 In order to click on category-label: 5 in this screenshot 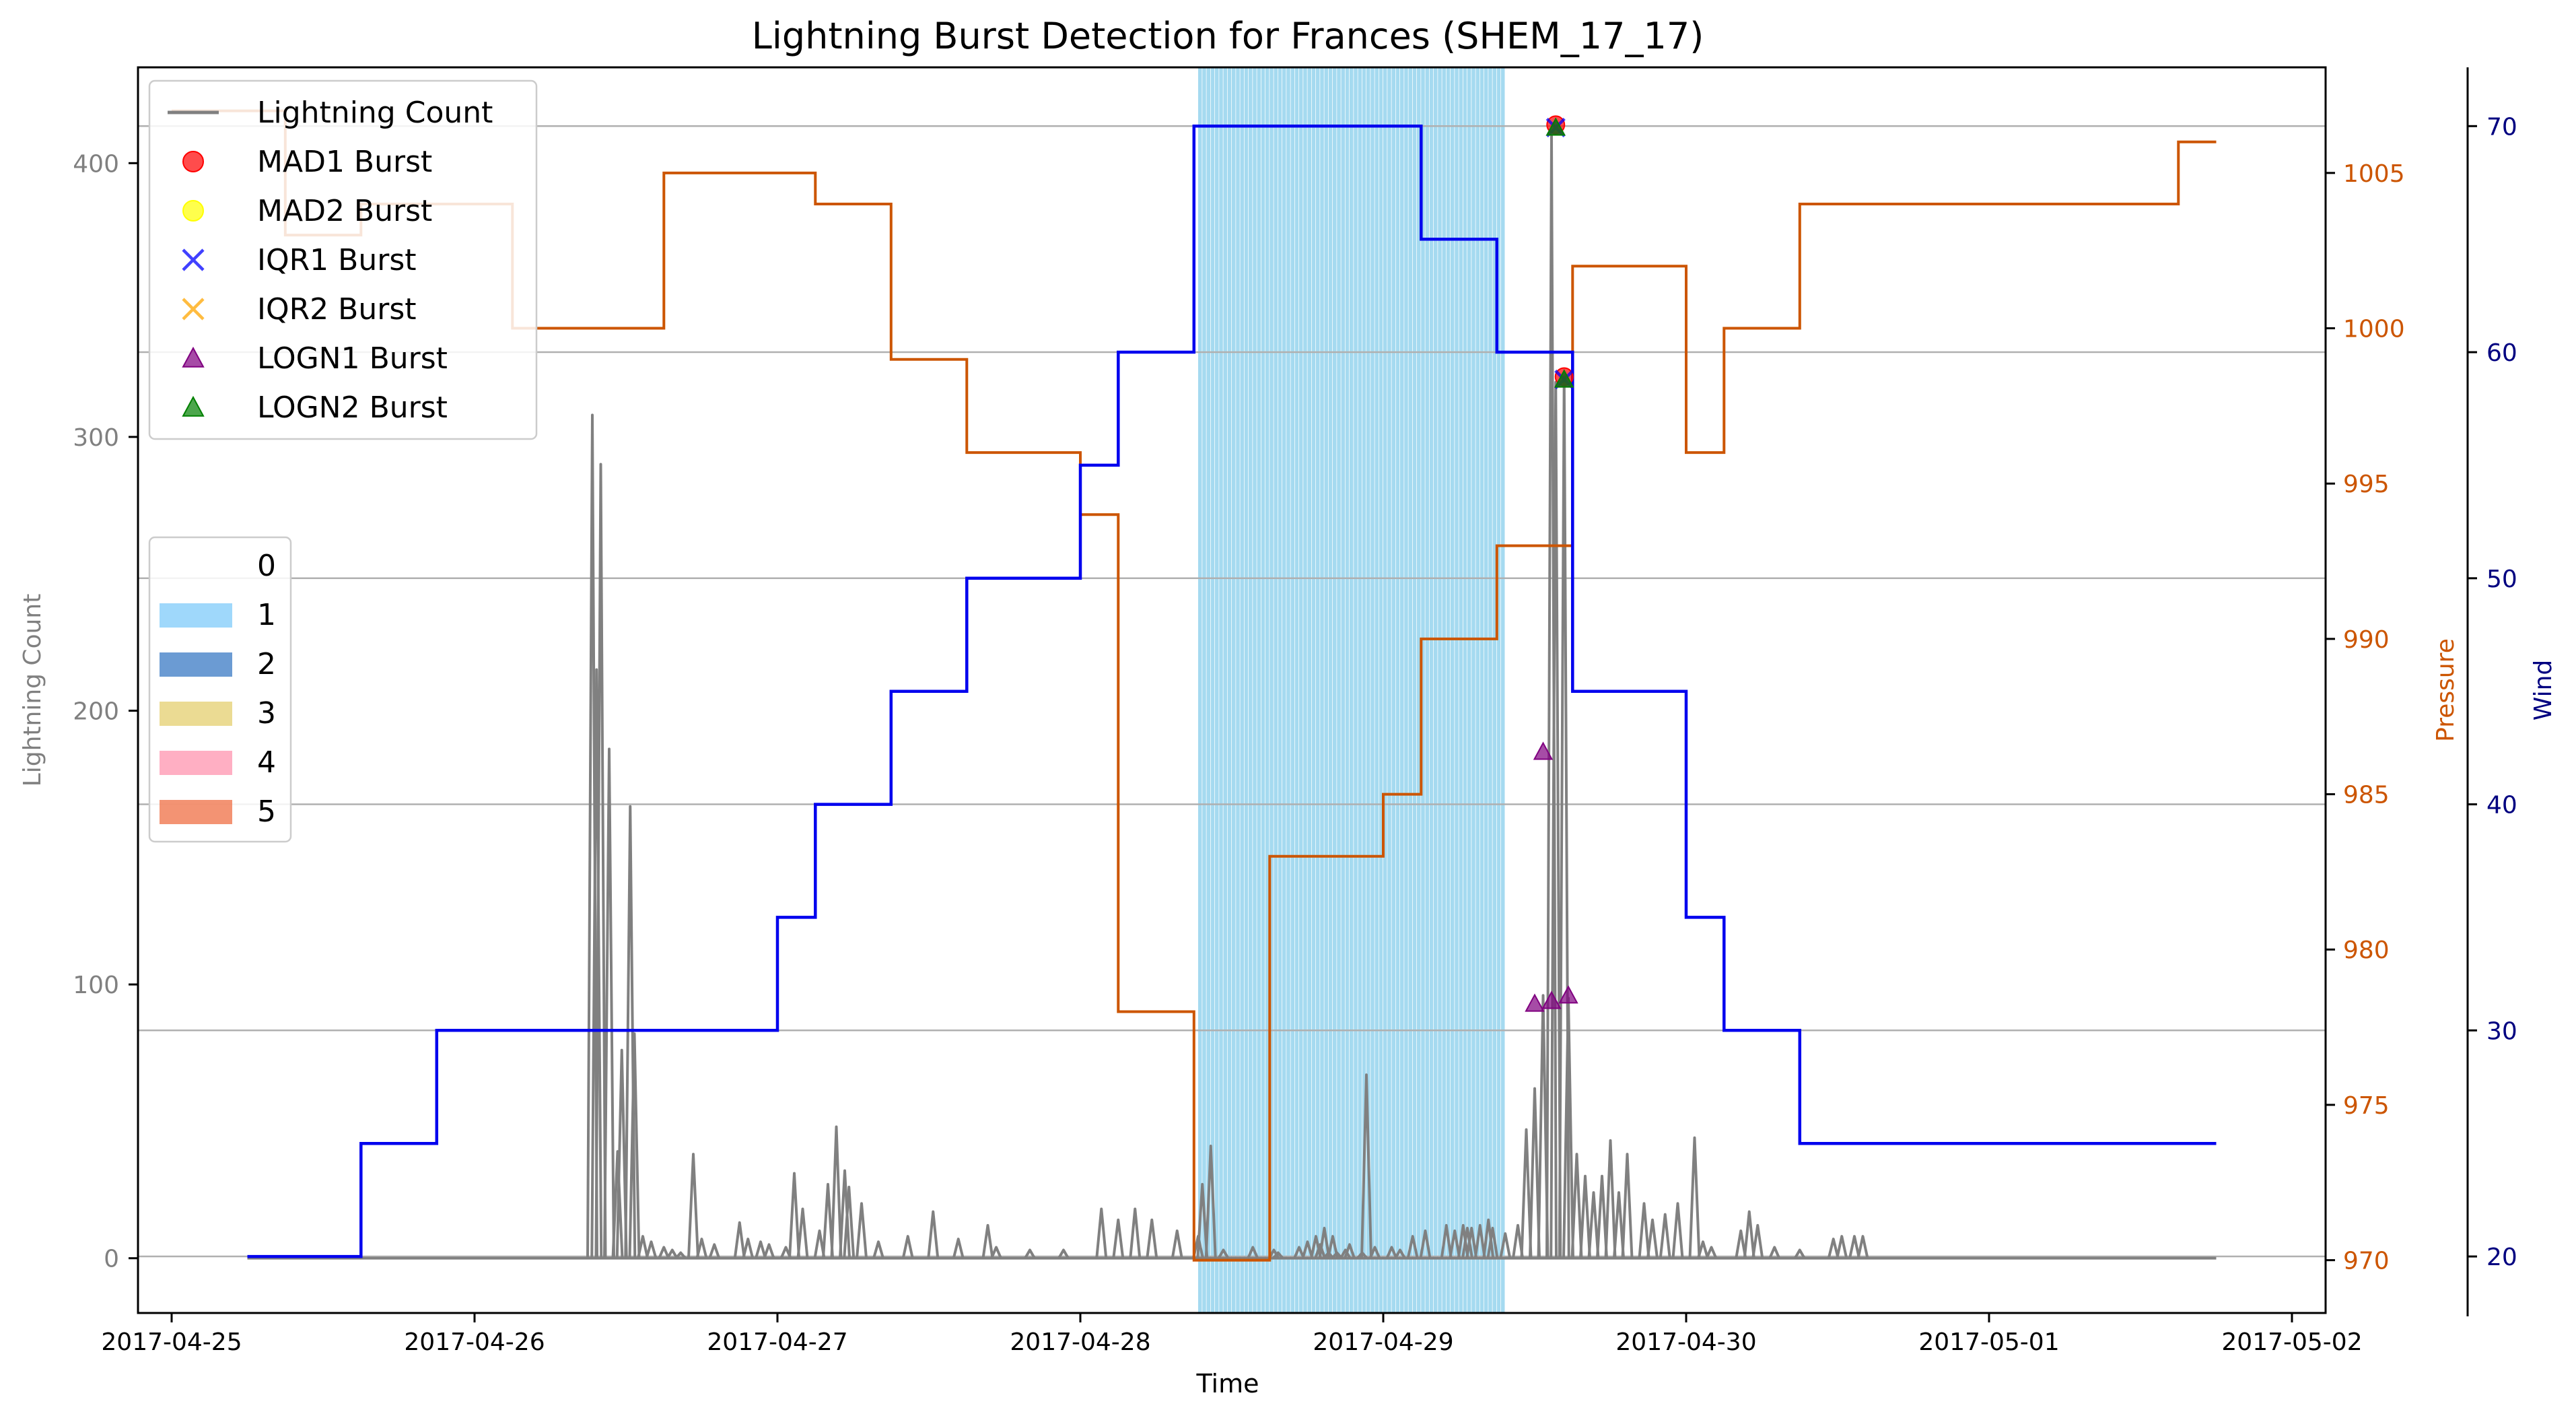, I will do `click(266, 812)`.